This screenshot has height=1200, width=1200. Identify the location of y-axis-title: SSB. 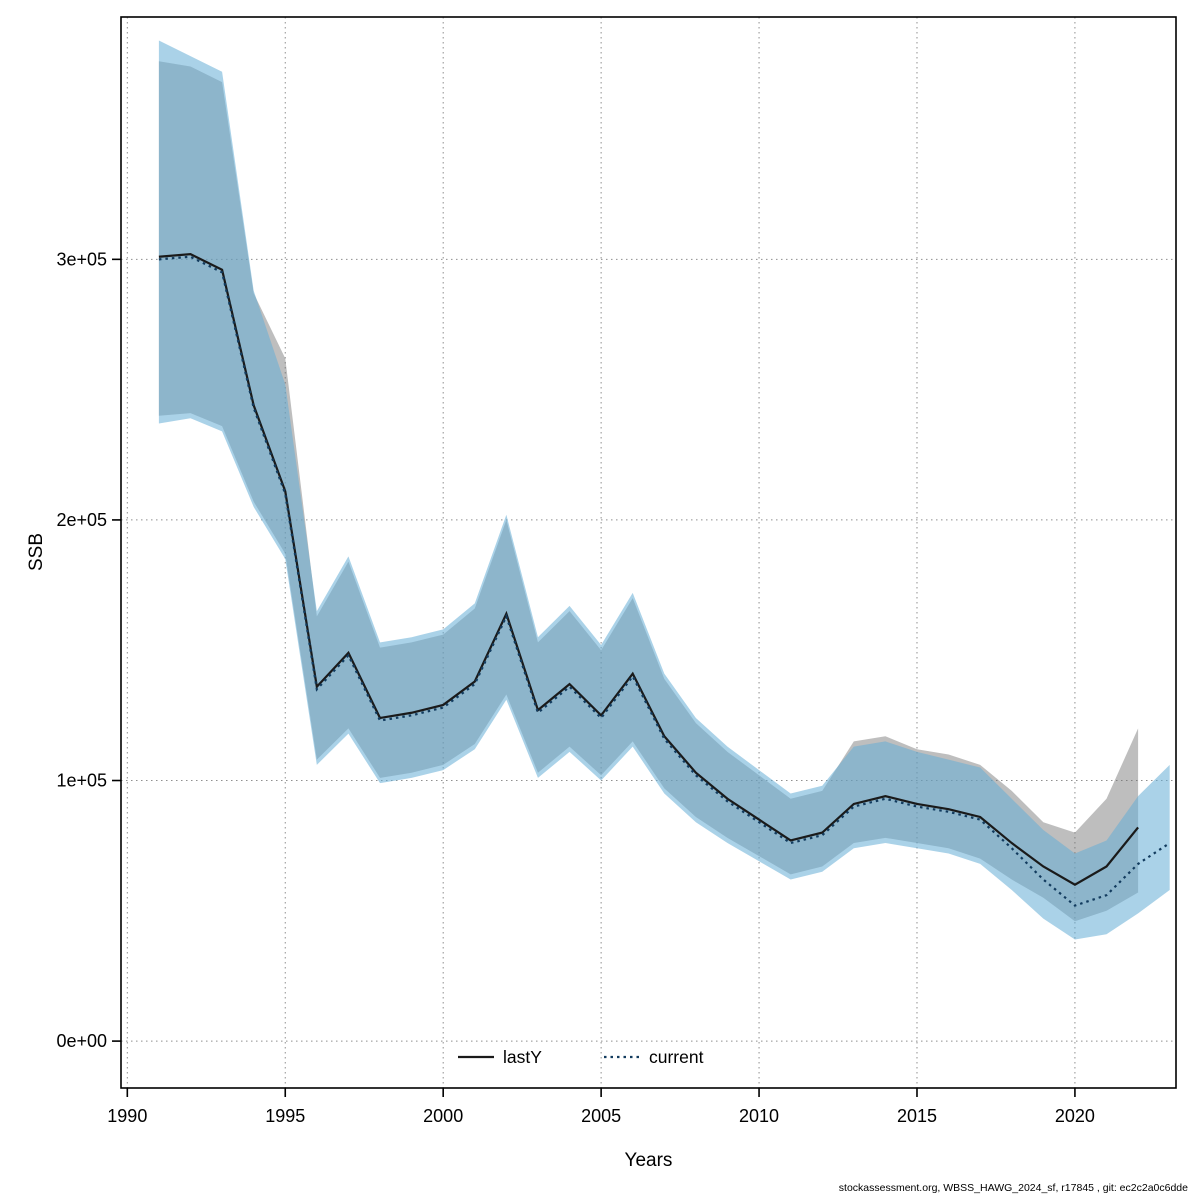
(36, 552).